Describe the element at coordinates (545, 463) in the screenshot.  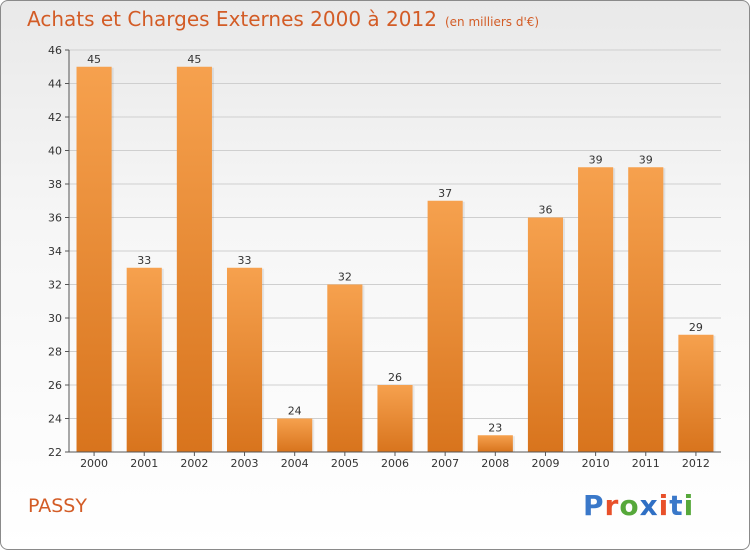
I see `x-tick-label: 2009` at that location.